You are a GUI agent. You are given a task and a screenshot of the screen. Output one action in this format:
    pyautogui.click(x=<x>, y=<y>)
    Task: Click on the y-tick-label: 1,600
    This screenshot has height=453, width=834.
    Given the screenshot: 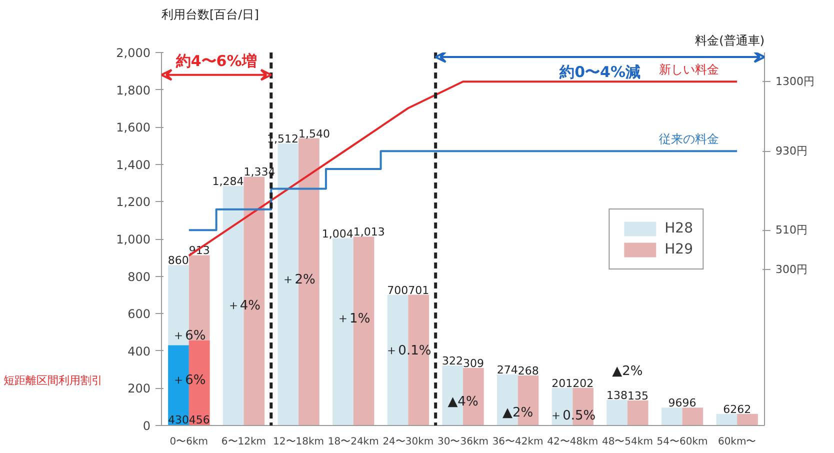 What is the action you would take?
    pyautogui.click(x=133, y=127)
    